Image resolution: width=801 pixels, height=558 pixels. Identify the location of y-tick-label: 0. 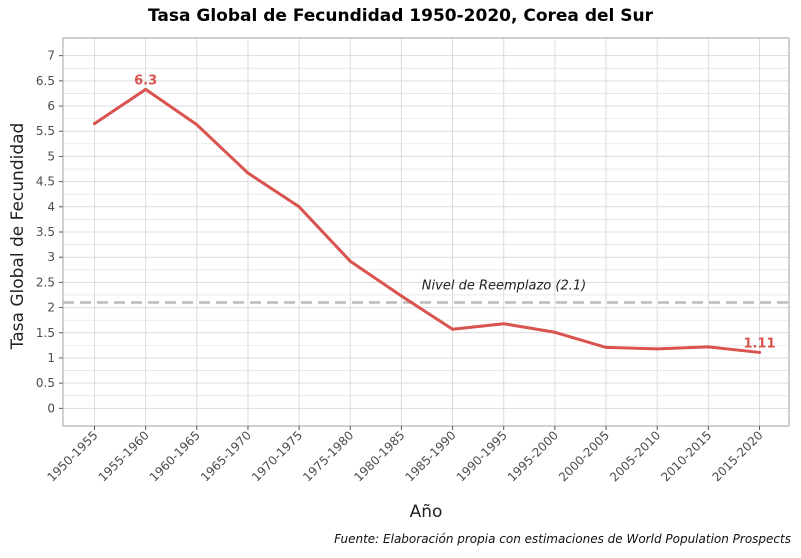
(51, 408).